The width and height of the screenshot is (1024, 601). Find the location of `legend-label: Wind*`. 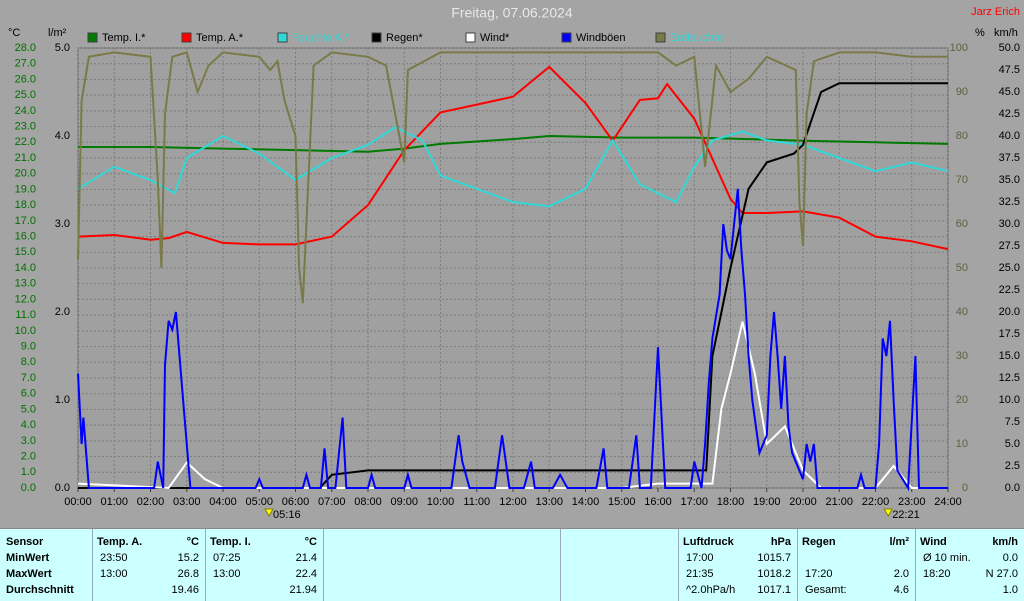

legend-label: Wind* is located at coordinates (495, 38).